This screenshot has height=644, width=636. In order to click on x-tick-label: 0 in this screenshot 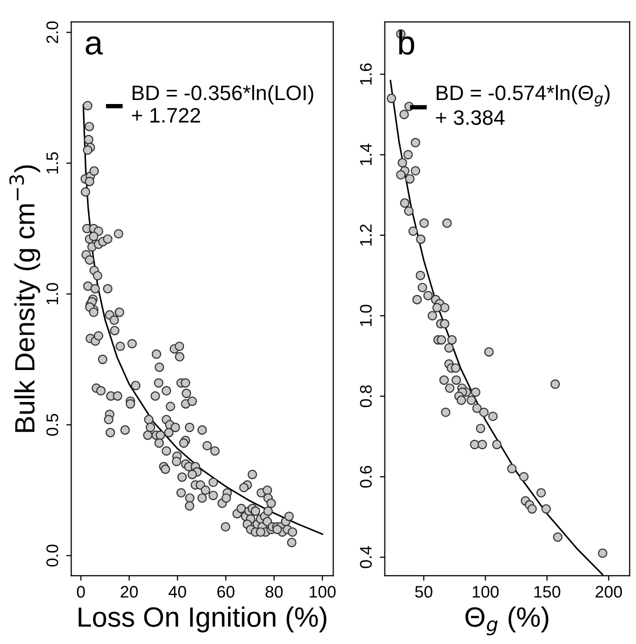, I will do `click(80, 592)`.